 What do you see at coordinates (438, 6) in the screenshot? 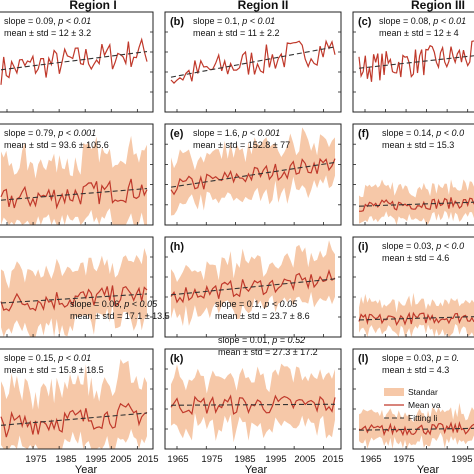
I see `region-title: Region III` at bounding box center [438, 6].